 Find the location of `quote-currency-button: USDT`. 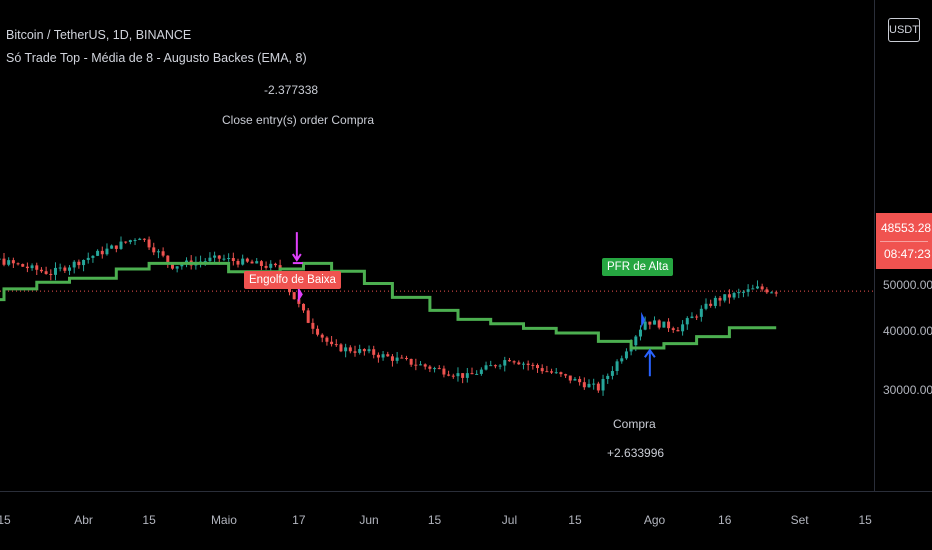

quote-currency-button: USDT is located at coordinates (904, 30).